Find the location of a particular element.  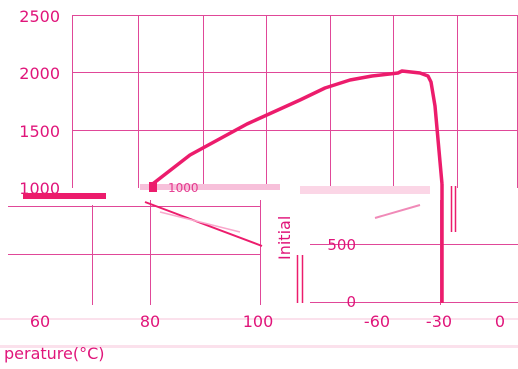

y-axis-label: Initial is located at coordinates (284, 238).